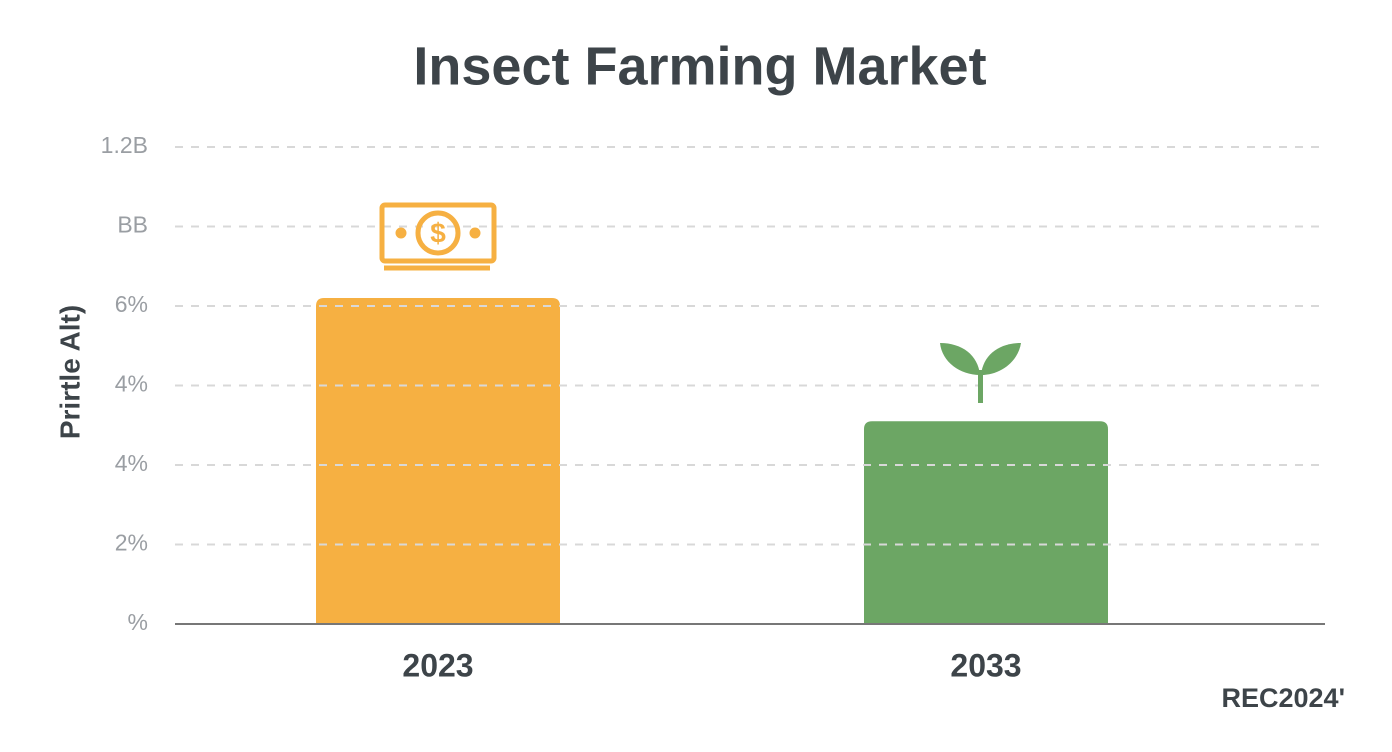 The width and height of the screenshot is (1392, 752). I want to click on x-tick-label: 2023, so click(437, 665).